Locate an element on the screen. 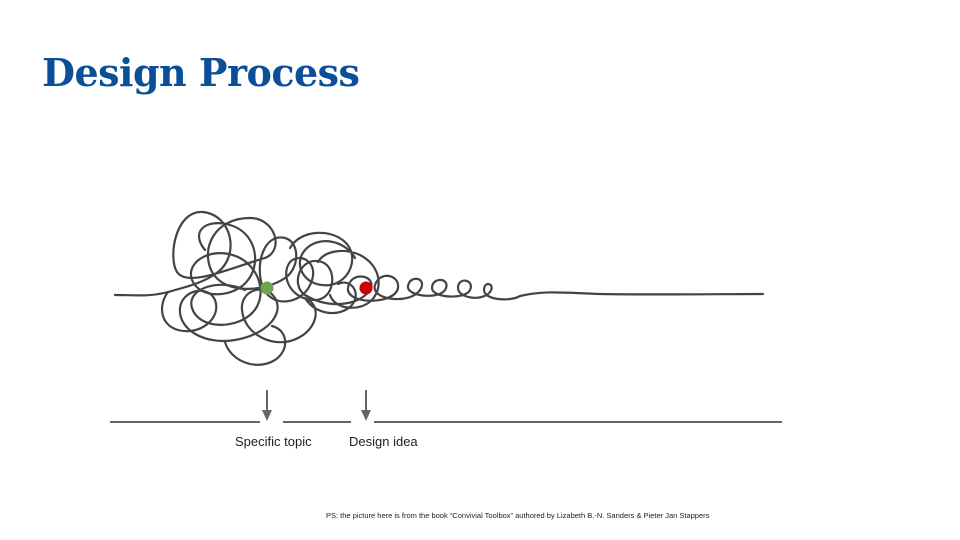  specific-topic-label: Specific topic is located at coordinates (273, 441).